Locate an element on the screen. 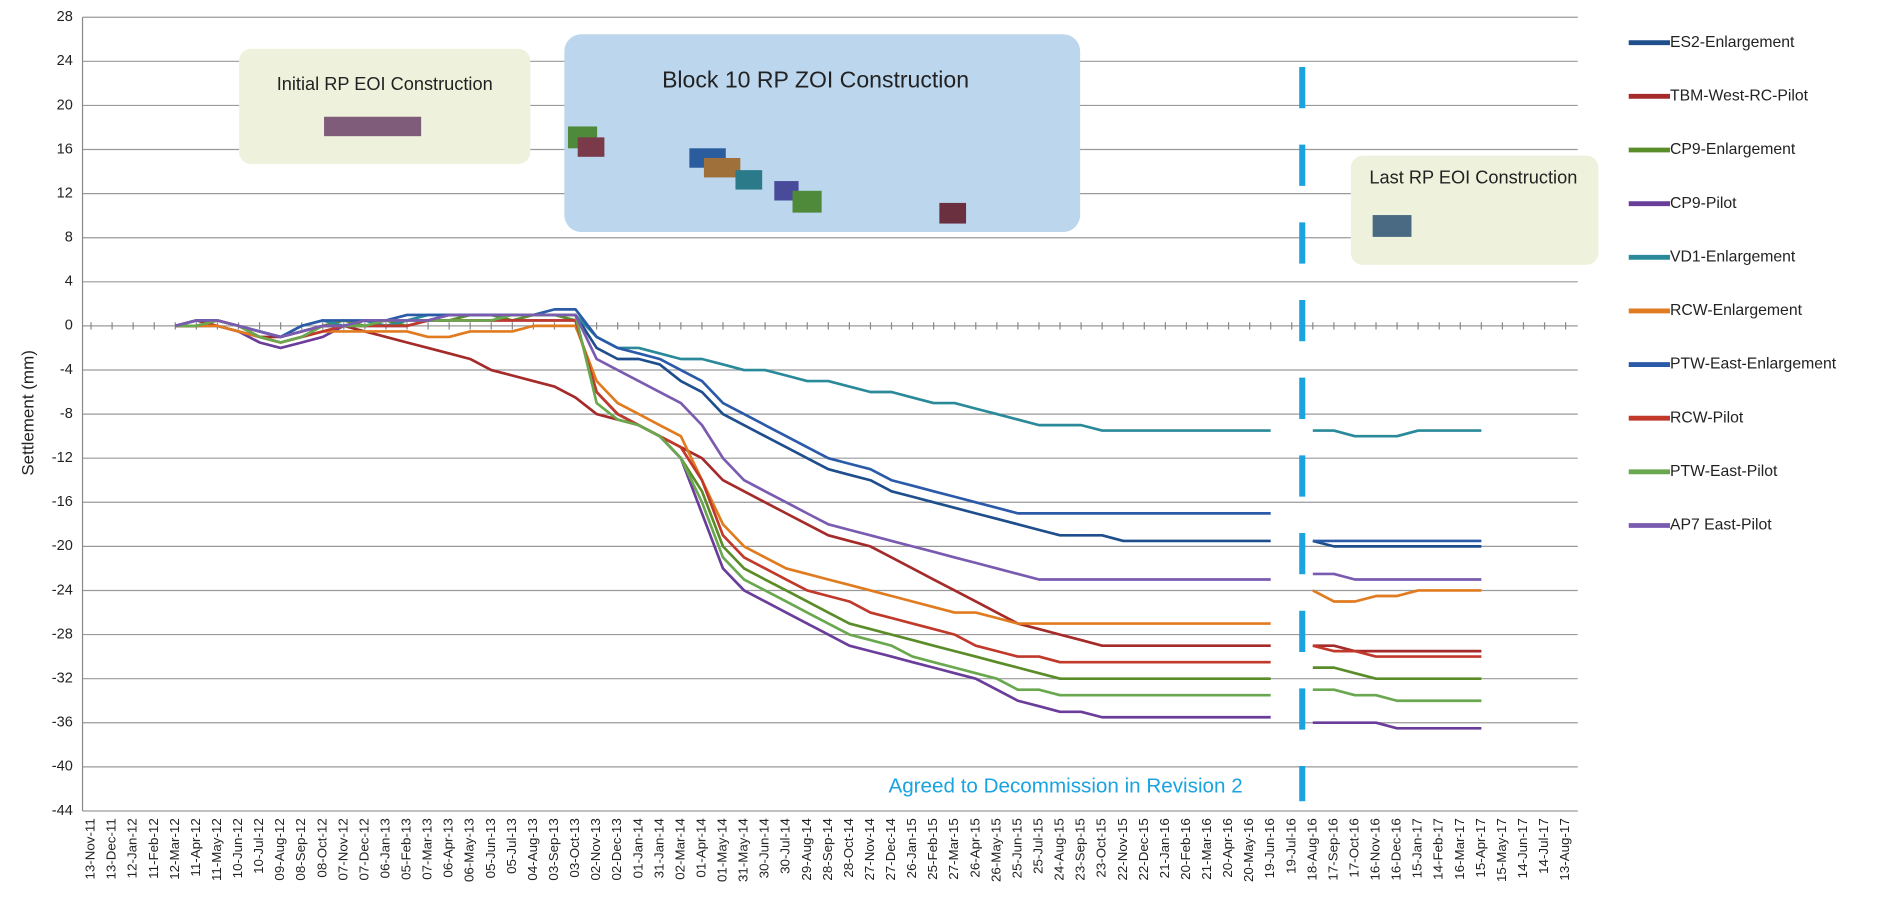 Image resolution: width=1903 pixels, height=923 pixels. x-tick-label: 20-Apr-16 is located at coordinates (1227, 847).